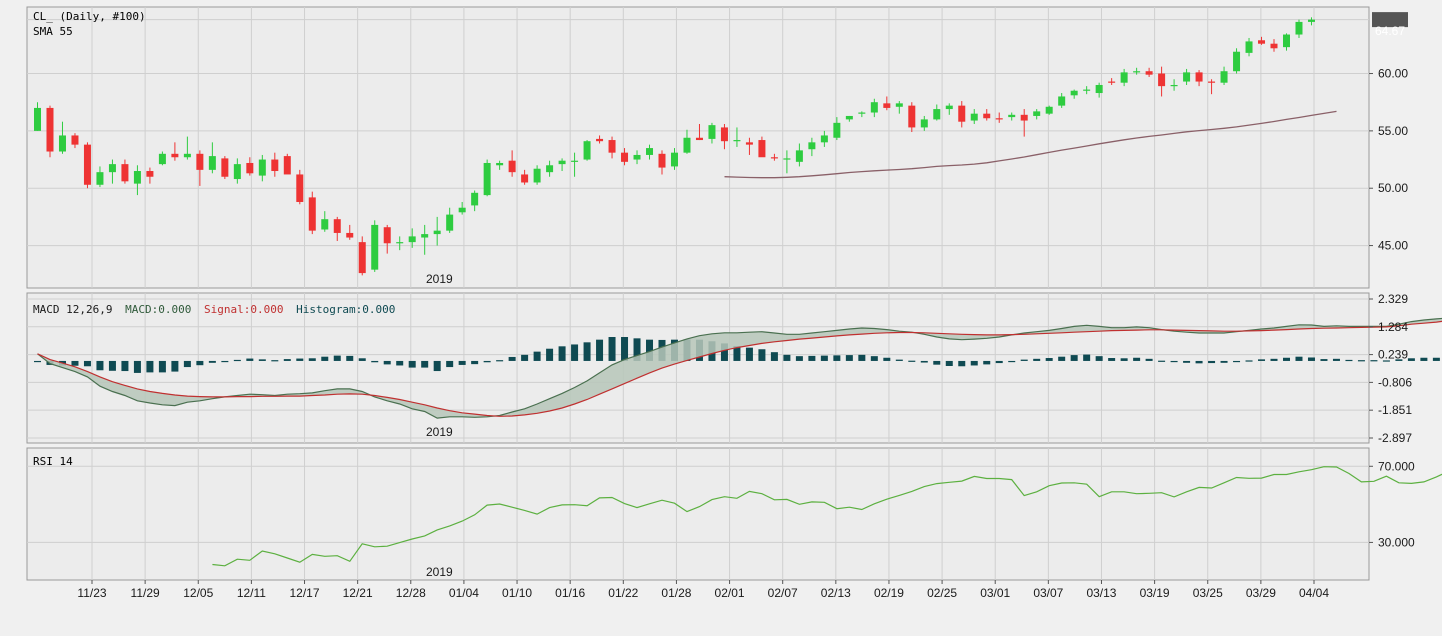  What do you see at coordinates (464, 593) in the screenshot?
I see `x-tick-label: 01/04` at bounding box center [464, 593].